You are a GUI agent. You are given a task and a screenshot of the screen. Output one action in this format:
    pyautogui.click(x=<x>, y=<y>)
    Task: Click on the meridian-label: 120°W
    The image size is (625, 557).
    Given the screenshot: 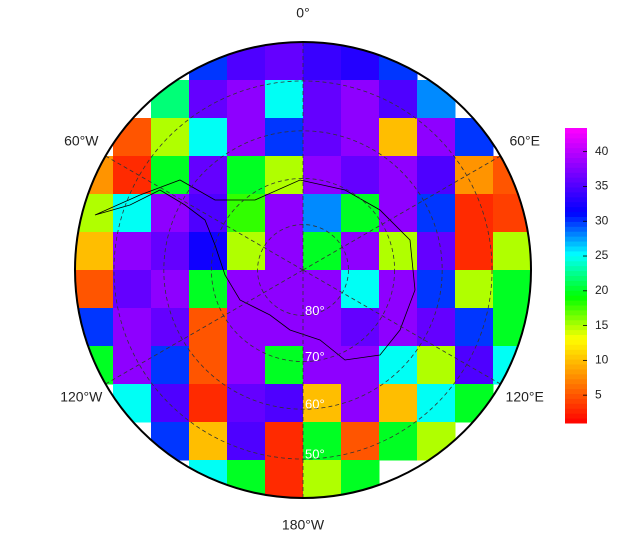 What is the action you would take?
    pyautogui.click(x=81, y=397)
    